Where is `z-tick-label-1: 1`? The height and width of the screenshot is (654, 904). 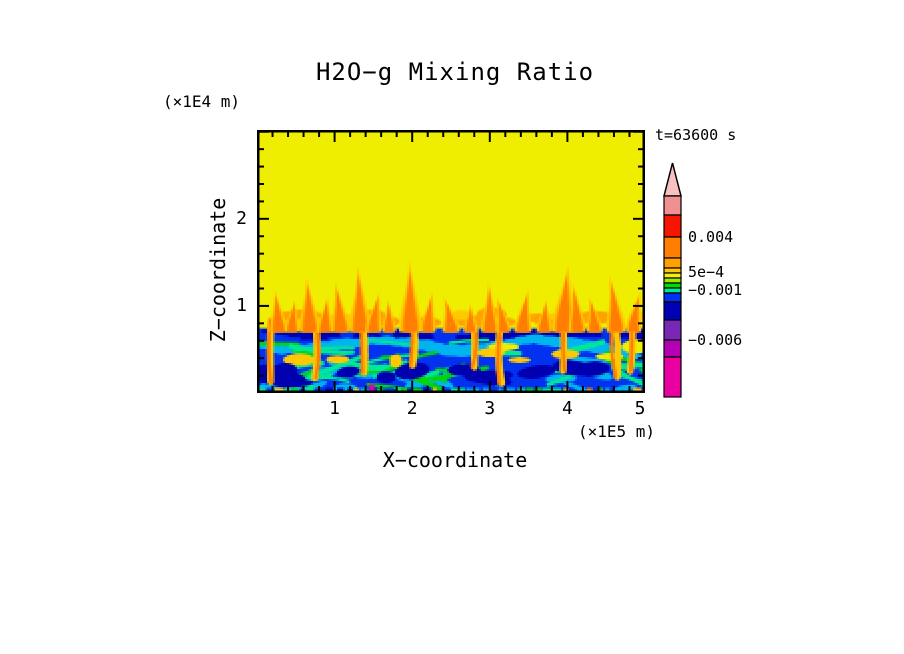
z-tick-label-1: 1 is located at coordinates (241, 305).